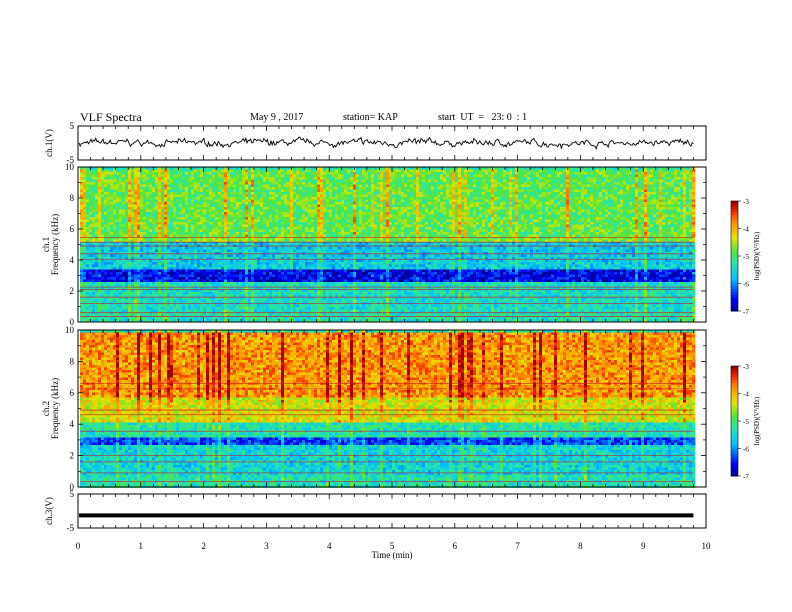 Image resolution: width=792 pixels, height=612 pixels. What do you see at coordinates (203, 546) in the screenshot?
I see `x-tick-label: 2` at bounding box center [203, 546].